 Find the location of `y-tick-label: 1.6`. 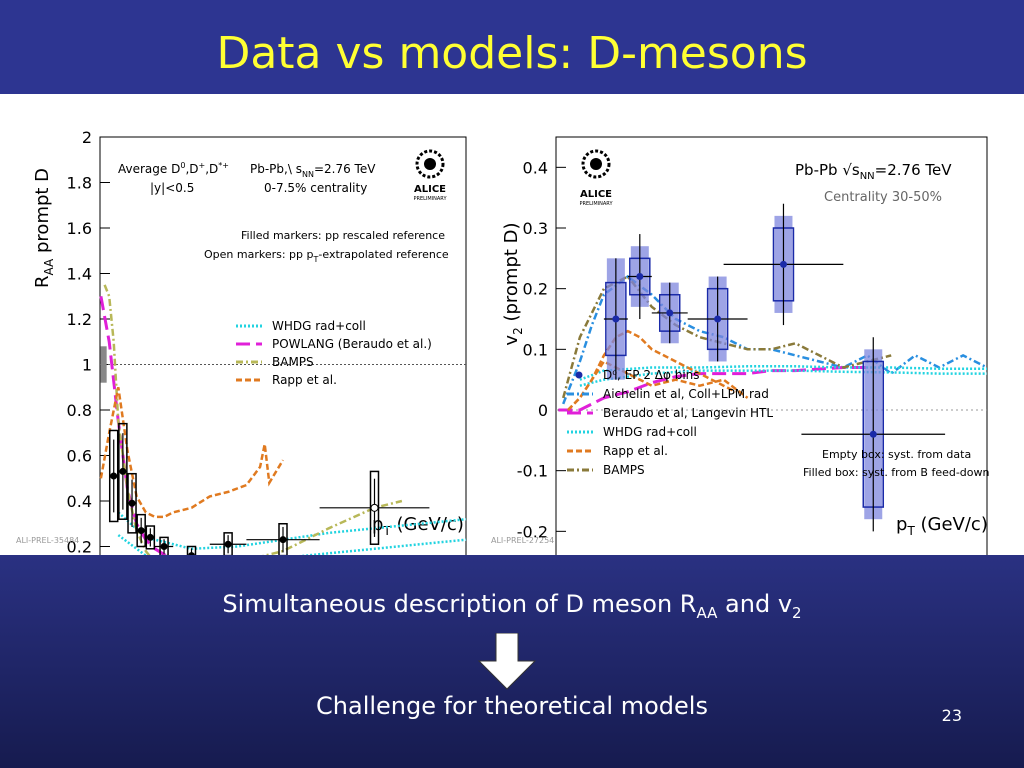

y-tick-label: 1.6 is located at coordinates (79, 228).